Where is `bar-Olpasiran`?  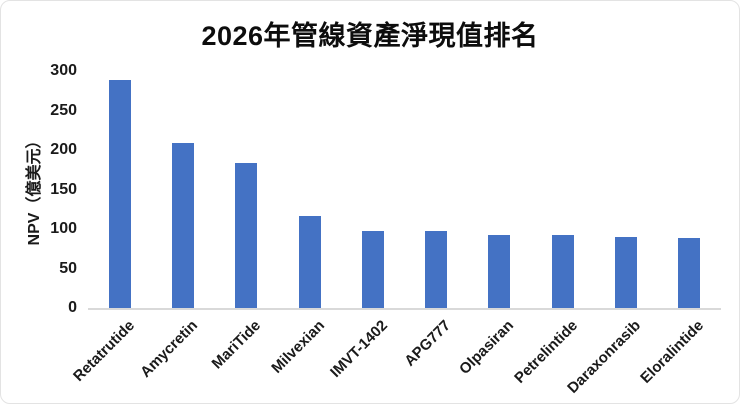
bar-Olpasiran is located at coordinates (499, 271).